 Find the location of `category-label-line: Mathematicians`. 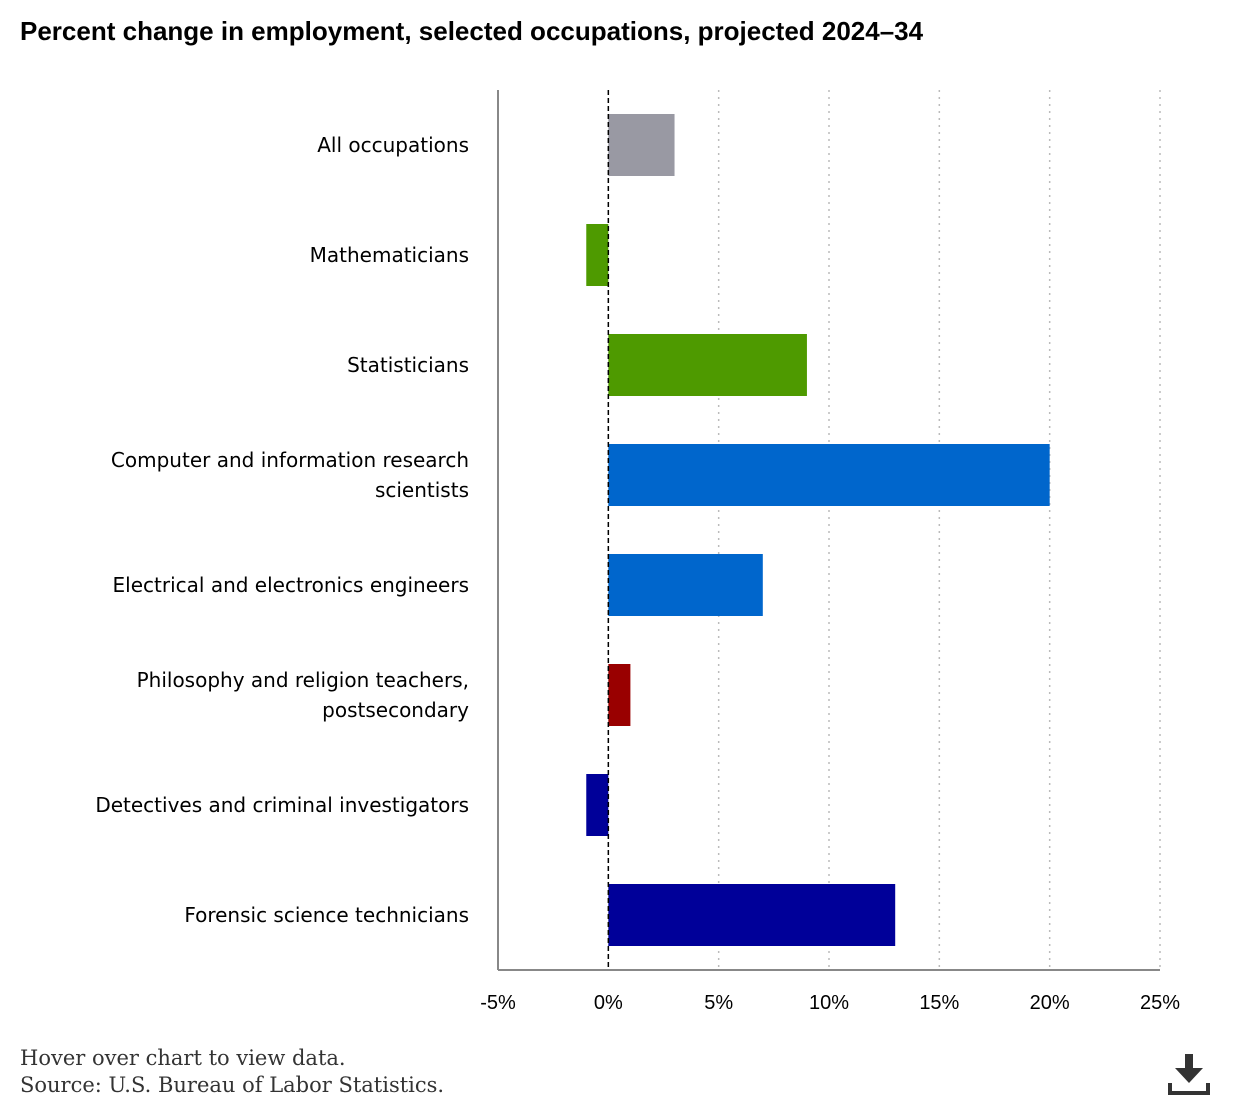

category-label-line: Mathematicians is located at coordinates (389, 255).